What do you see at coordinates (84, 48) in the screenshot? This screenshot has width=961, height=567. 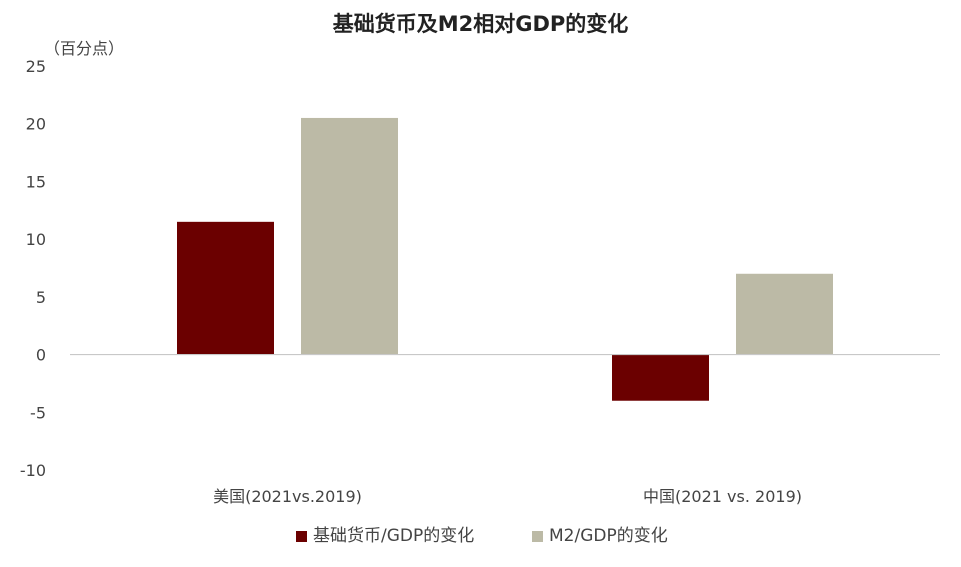 I see `y-axis-unit: （百分点）` at bounding box center [84, 48].